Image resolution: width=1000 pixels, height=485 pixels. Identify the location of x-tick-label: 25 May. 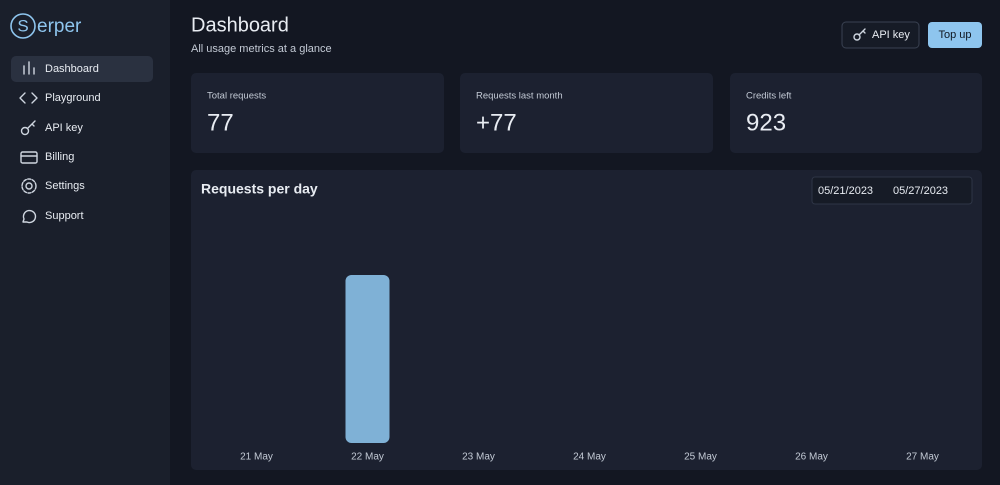
(700, 457).